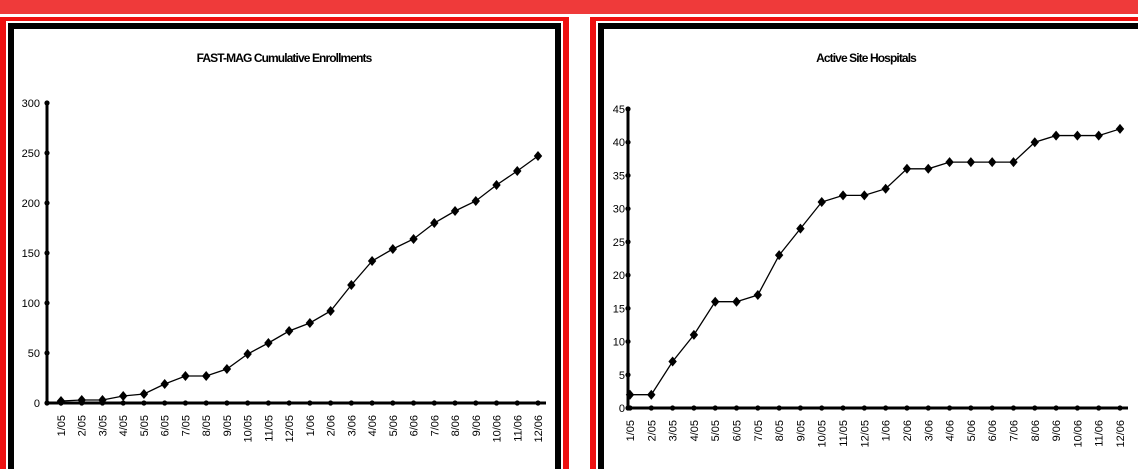 The width and height of the screenshot is (1138, 469). What do you see at coordinates (716, 430) in the screenshot?
I see `x-tick-label: 5/05` at bounding box center [716, 430].